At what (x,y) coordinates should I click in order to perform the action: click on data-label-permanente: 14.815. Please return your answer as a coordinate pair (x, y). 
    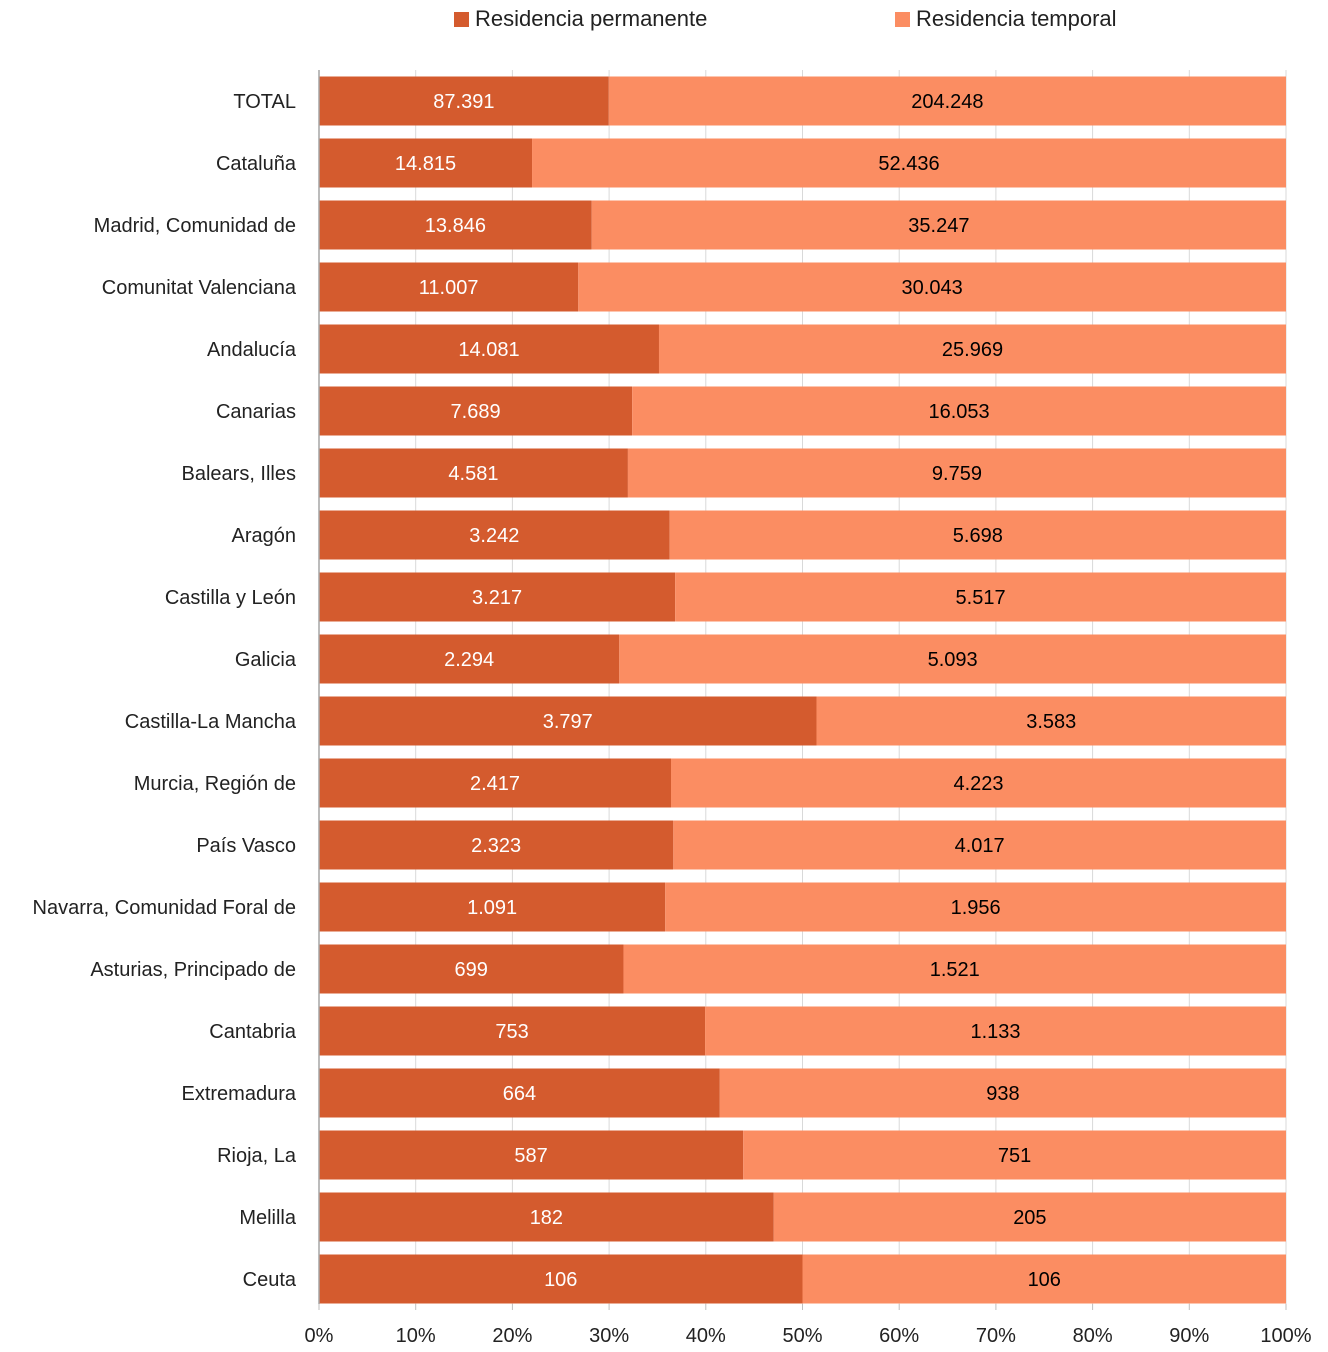
    Looking at the image, I should click on (425, 164).